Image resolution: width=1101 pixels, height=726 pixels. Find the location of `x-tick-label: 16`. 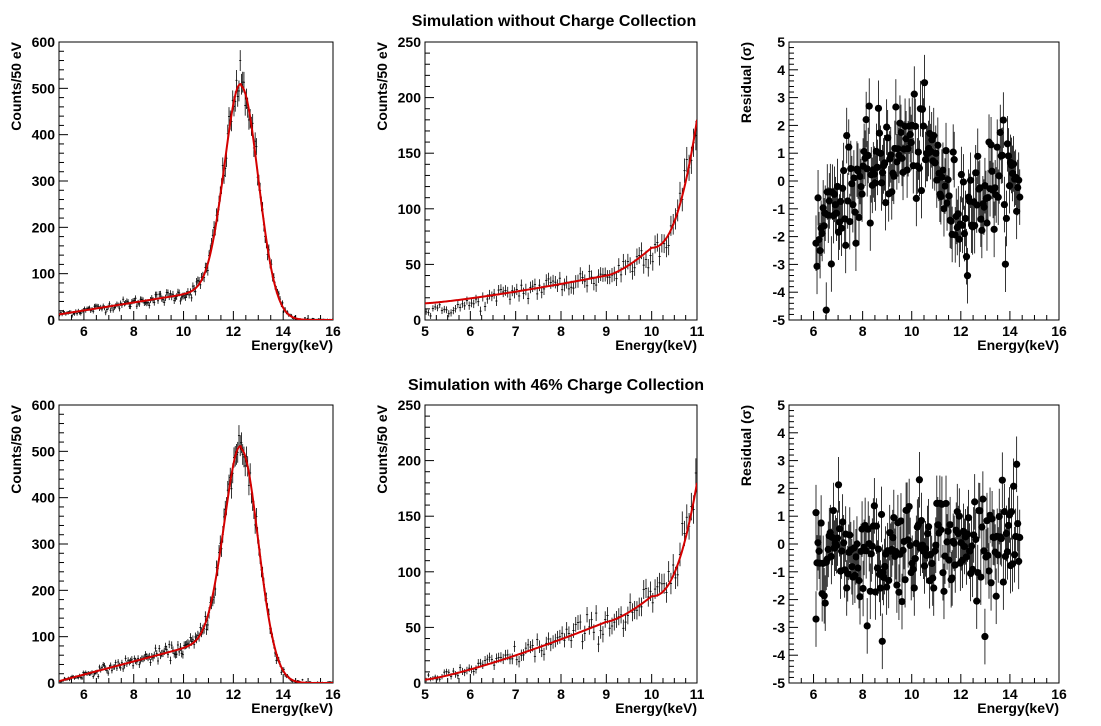

x-tick-label: 16 is located at coordinates (333, 331).